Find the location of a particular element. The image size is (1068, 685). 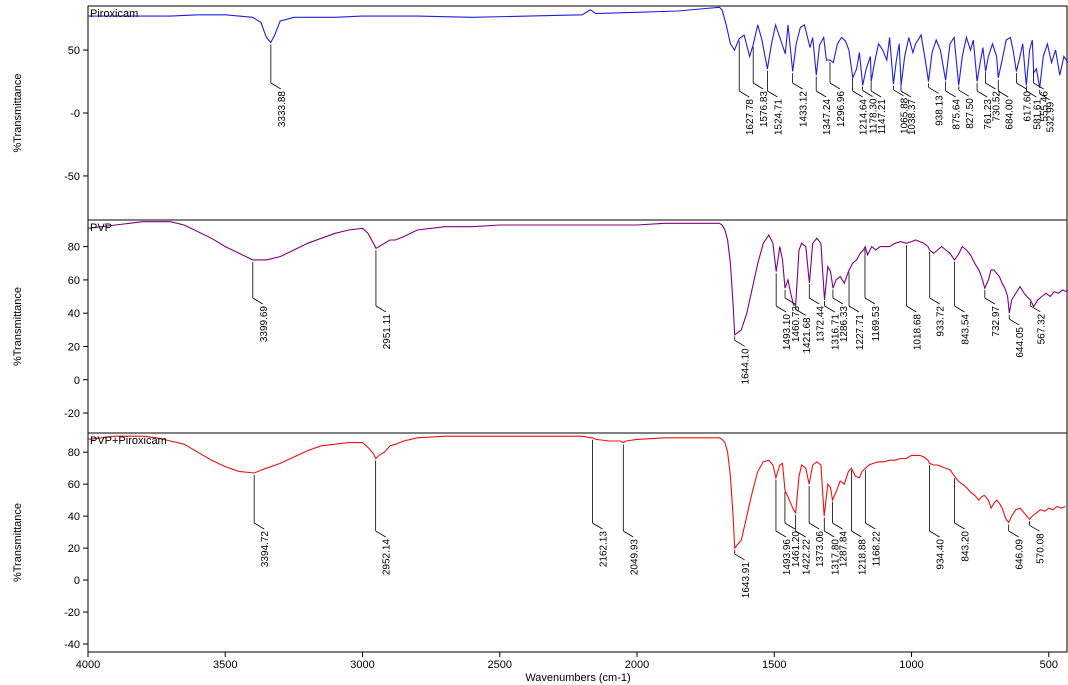

peak-label: 617.60 is located at coordinates (1028, 106).